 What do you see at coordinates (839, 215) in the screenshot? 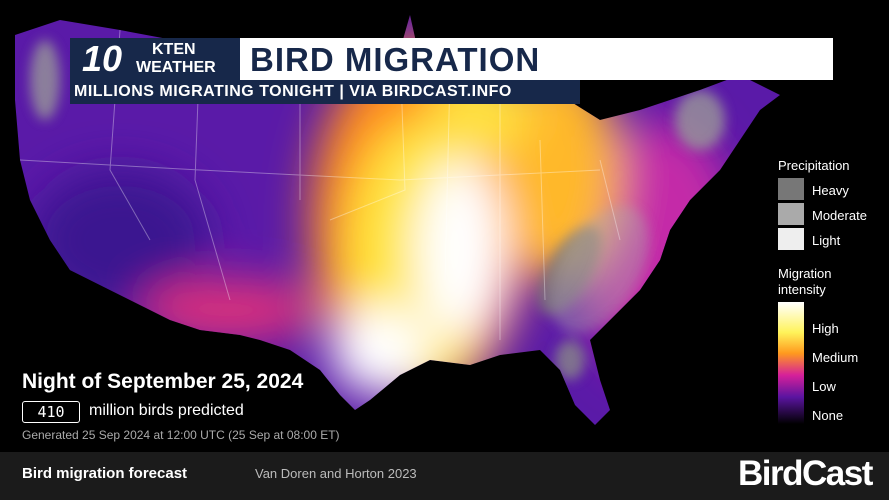
I see `legend-label: Moderate` at bounding box center [839, 215].